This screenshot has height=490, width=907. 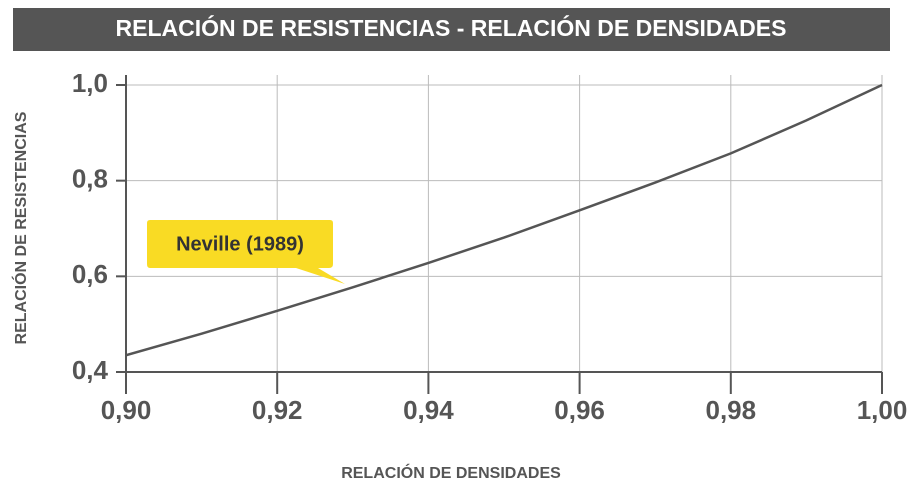 What do you see at coordinates (451, 472) in the screenshot?
I see `x-axis-label: RELACIÓN DE DENSIDADES` at bounding box center [451, 472].